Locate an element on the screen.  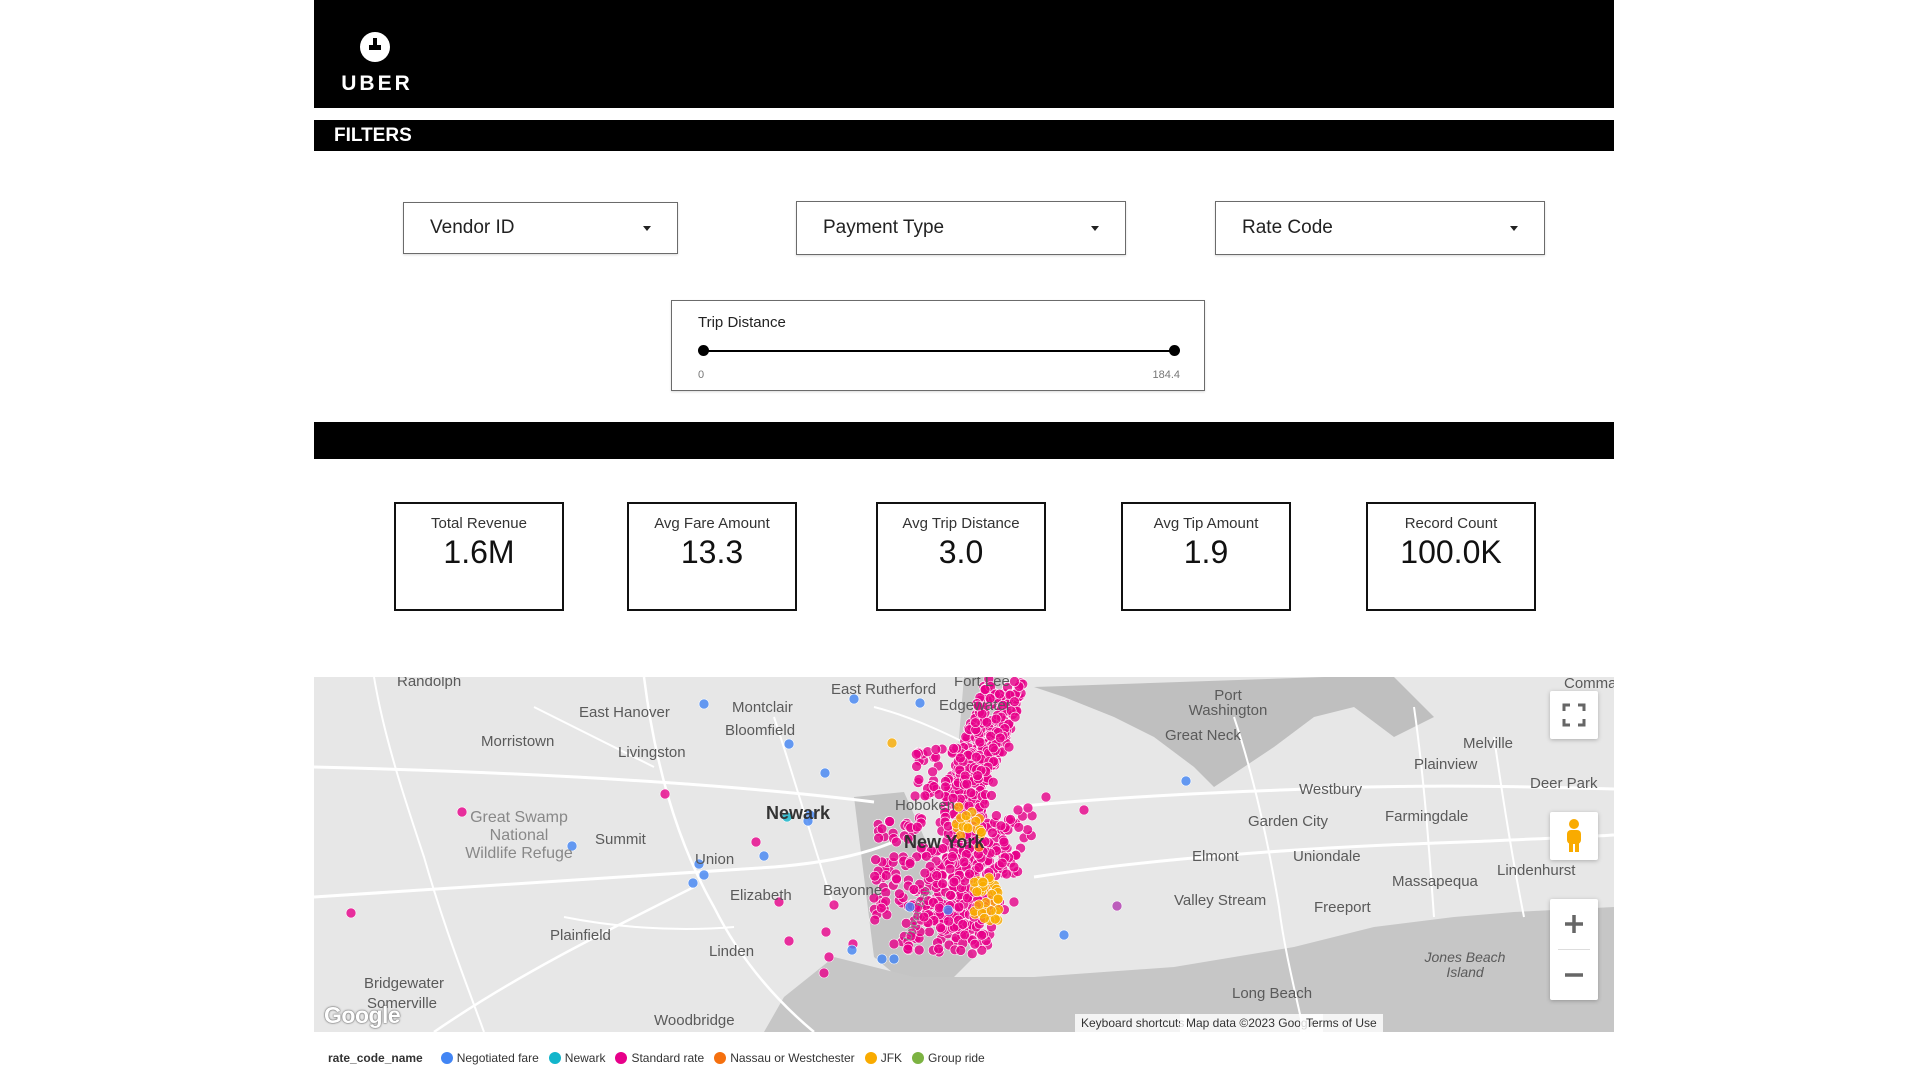
place-label: Lindenhurst is located at coordinates (1536, 870).